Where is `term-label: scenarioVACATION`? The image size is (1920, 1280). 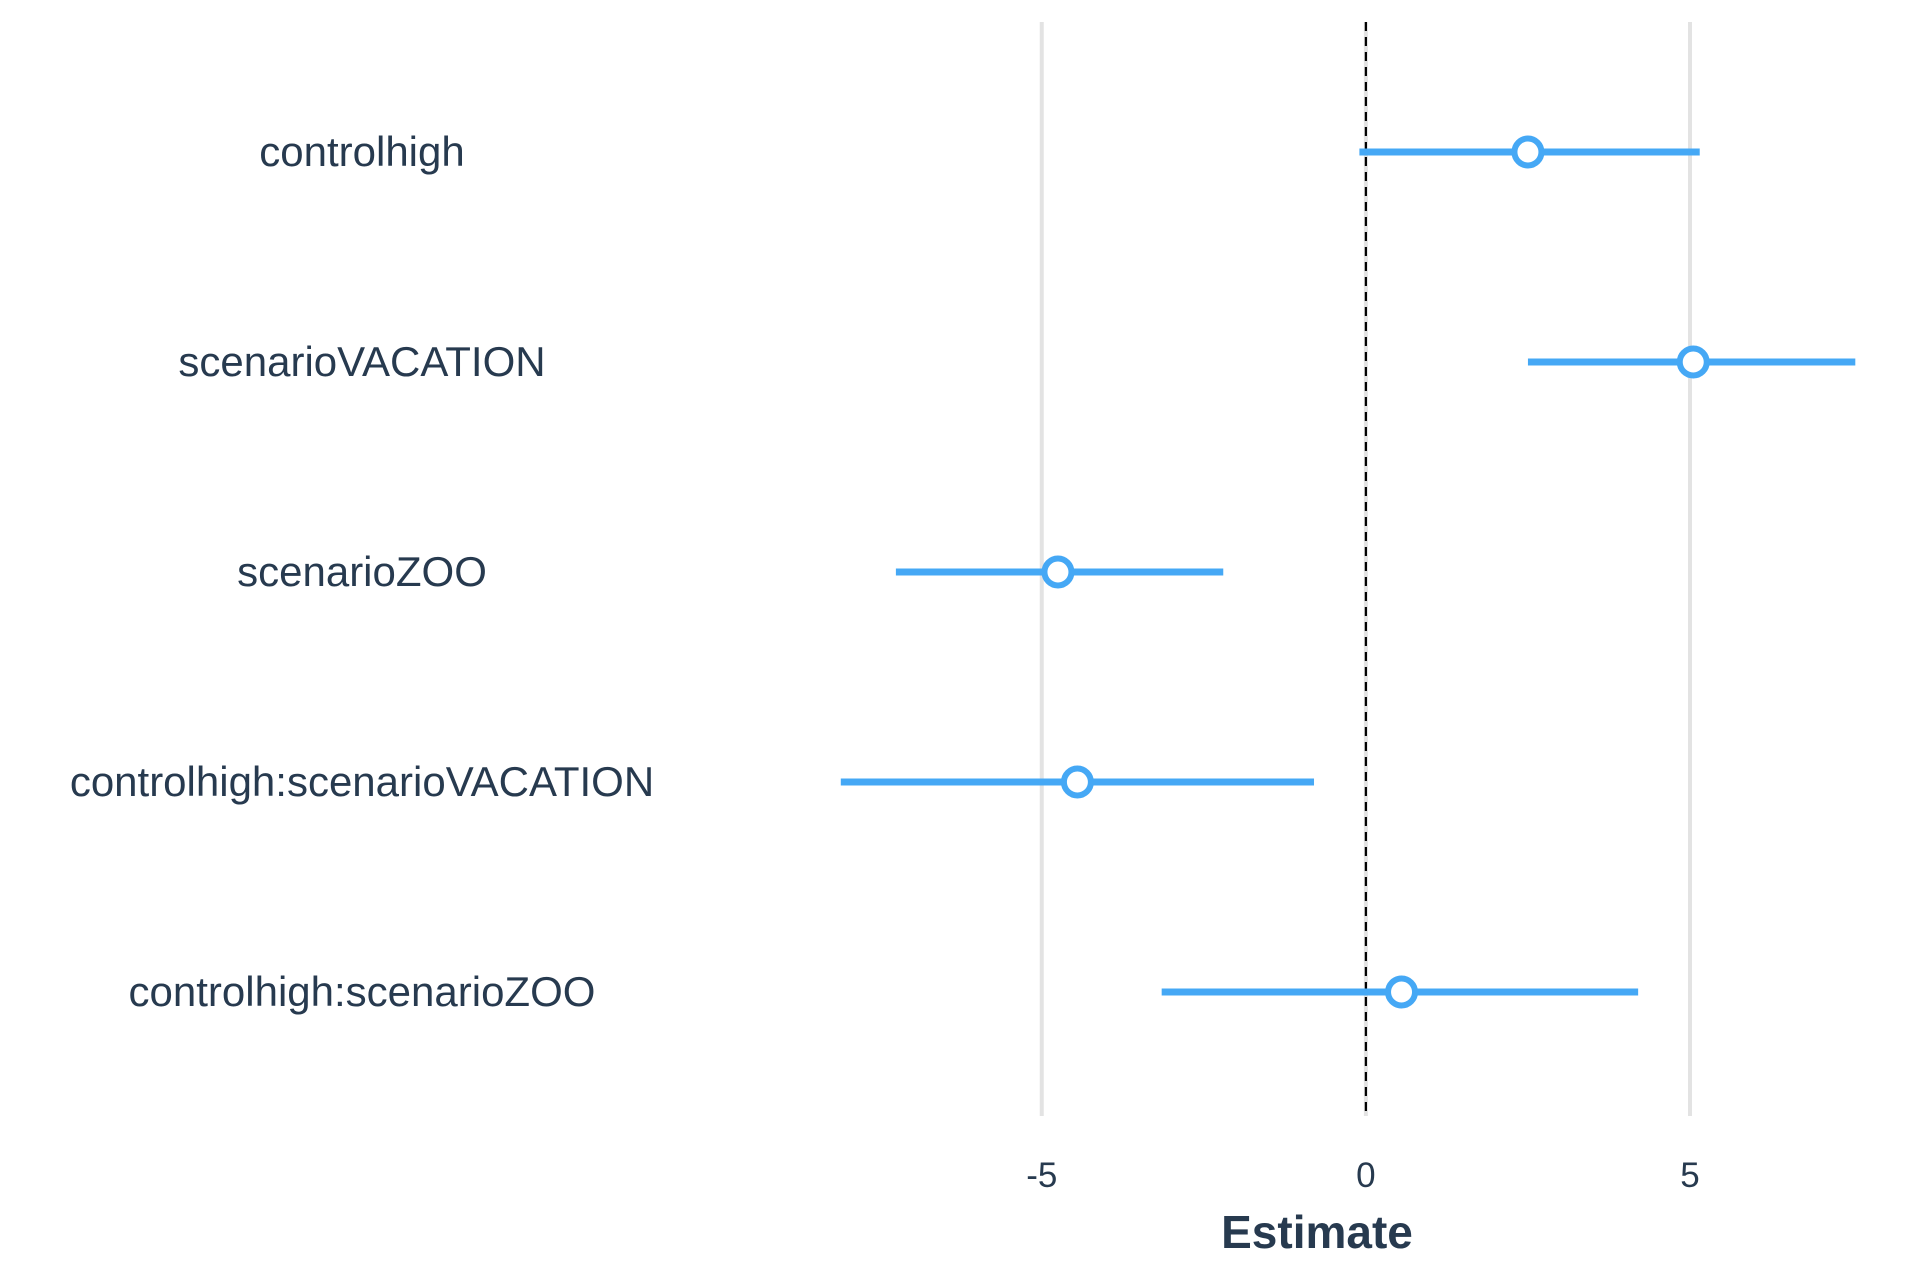 term-label: scenarioVACATION is located at coordinates (361, 361).